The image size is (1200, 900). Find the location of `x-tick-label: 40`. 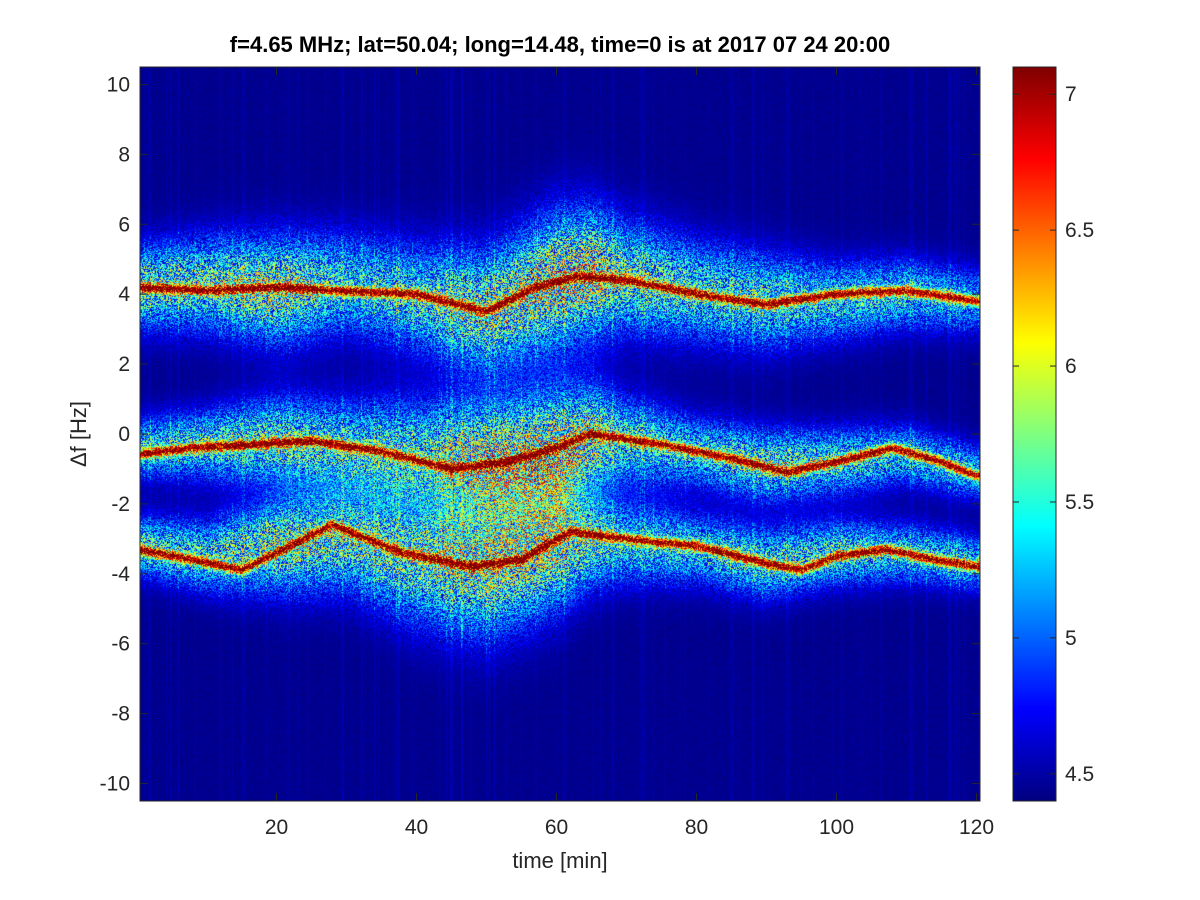

x-tick-label: 40 is located at coordinates (416, 827).